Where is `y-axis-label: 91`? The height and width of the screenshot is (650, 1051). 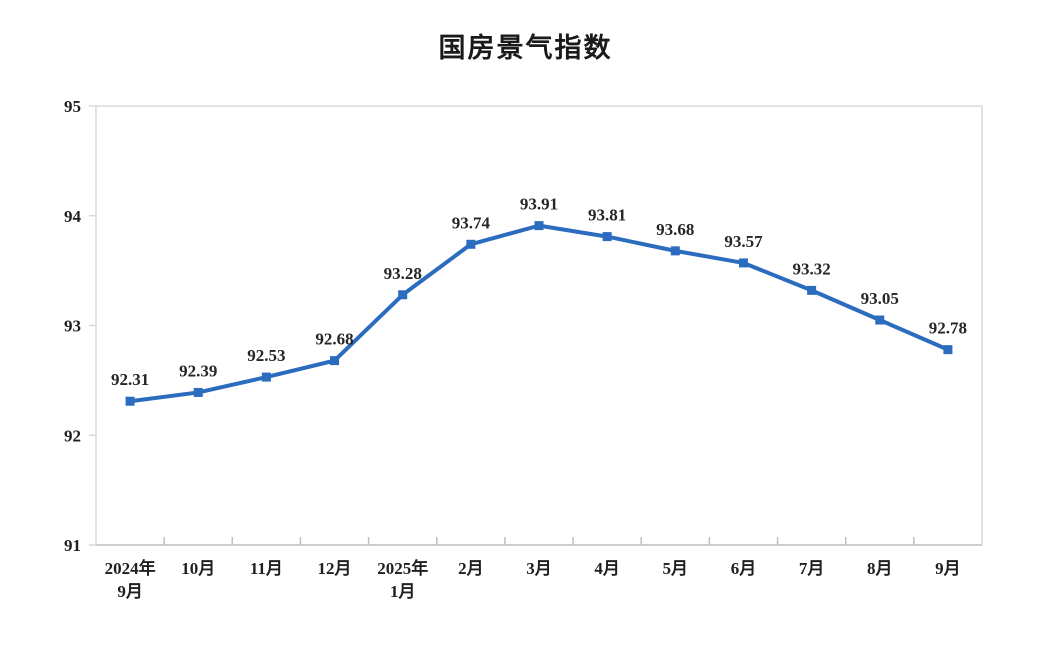
y-axis-label: 91 is located at coordinates (72, 545).